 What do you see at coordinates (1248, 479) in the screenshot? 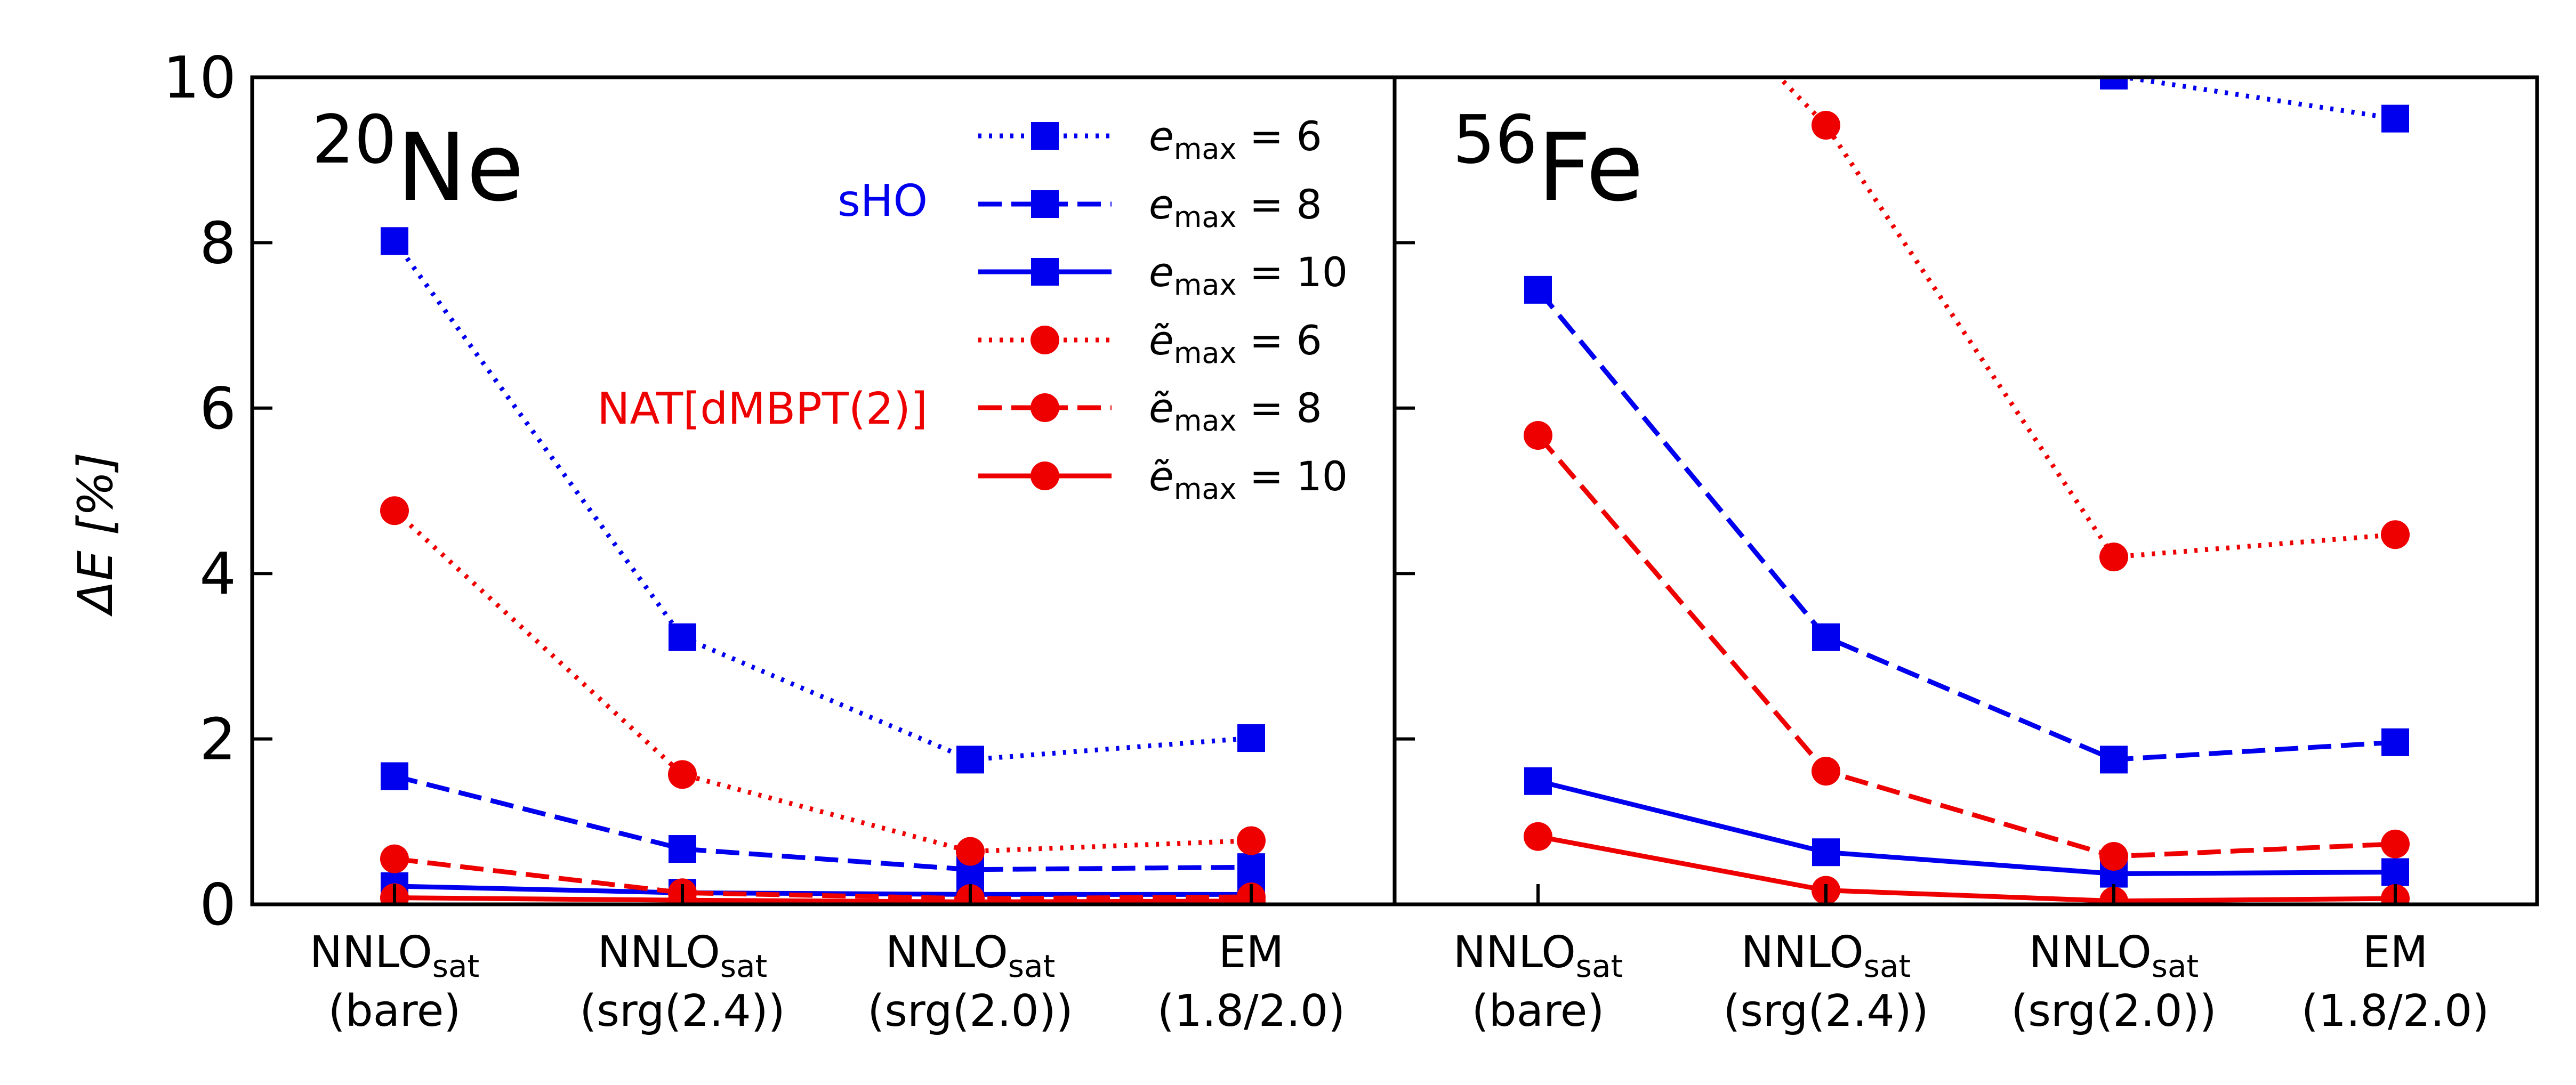
I see `legend-label-5: ẽmax = 10` at bounding box center [1248, 479].